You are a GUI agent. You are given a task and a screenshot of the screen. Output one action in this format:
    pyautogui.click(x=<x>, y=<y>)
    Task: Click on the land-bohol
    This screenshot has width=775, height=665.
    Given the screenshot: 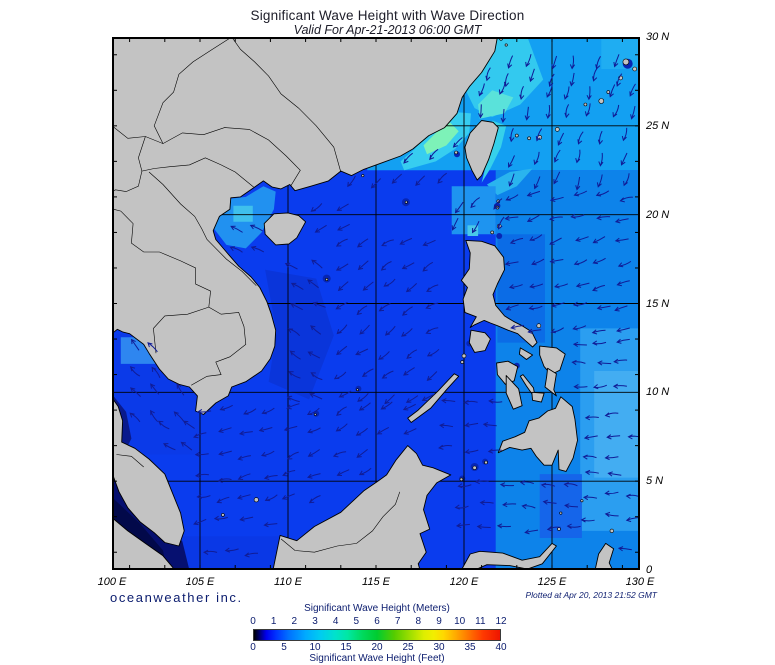 What is the action you would take?
    pyautogui.click(x=538, y=397)
    